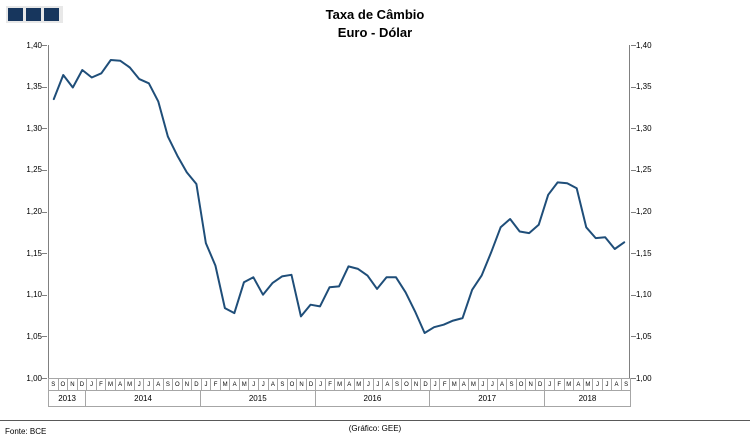 The height and width of the screenshot is (446, 750). What do you see at coordinates (143, 398) in the screenshot?
I see `year-label: 2014` at bounding box center [143, 398].